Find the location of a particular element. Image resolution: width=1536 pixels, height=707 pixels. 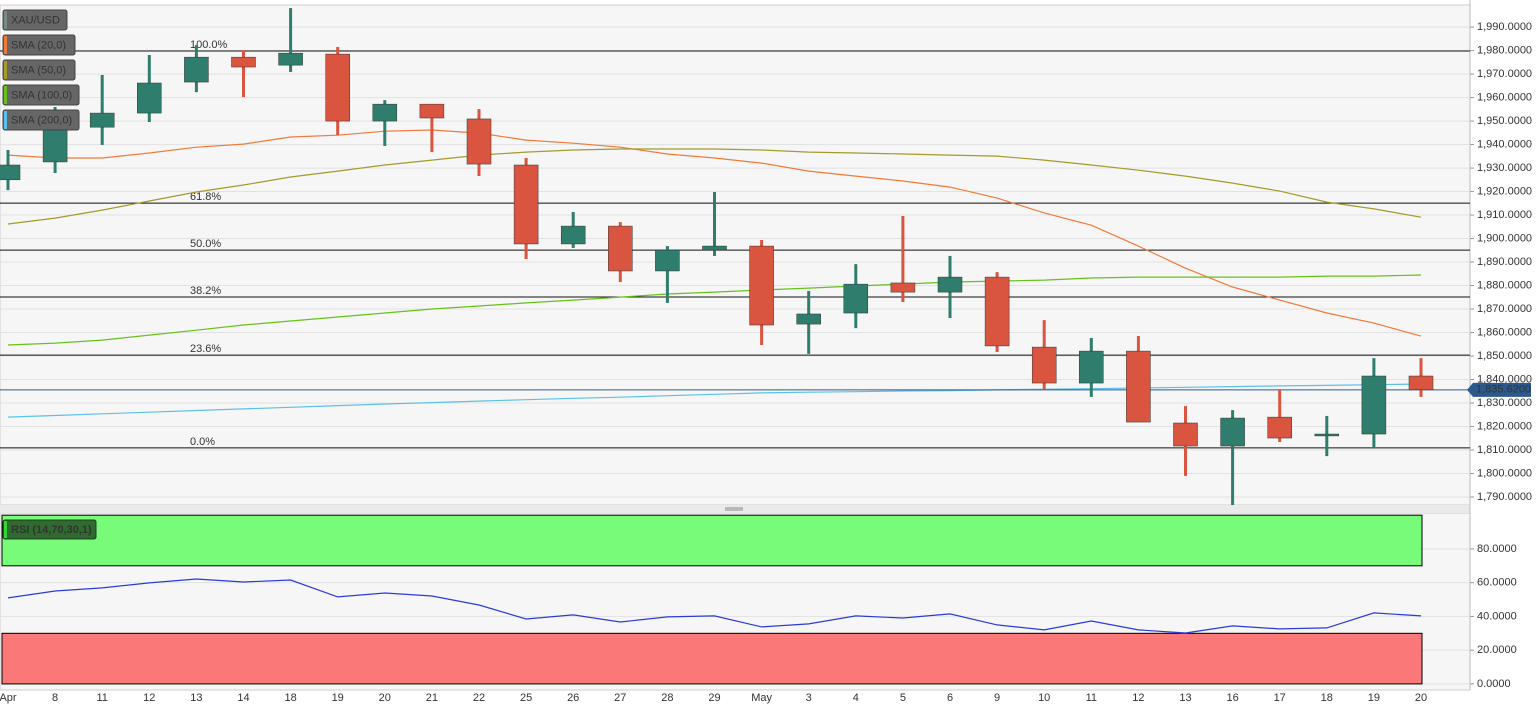

y-tick-label: 1,860.0000 is located at coordinates (1504, 332).